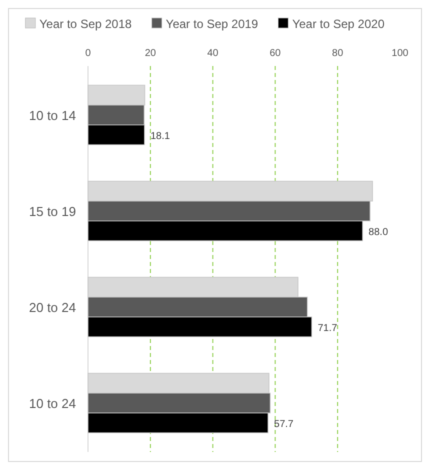 The image size is (430, 470). Describe the element at coordinates (212, 24) in the screenshot. I see `legend-label: Year to Sep 2019` at that location.